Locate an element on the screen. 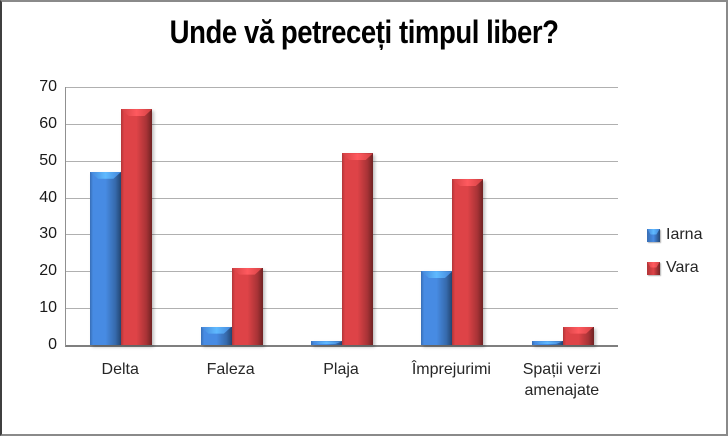 The height and width of the screenshot is (436, 728). legend: Iarna Vara is located at coordinates (674, 259).